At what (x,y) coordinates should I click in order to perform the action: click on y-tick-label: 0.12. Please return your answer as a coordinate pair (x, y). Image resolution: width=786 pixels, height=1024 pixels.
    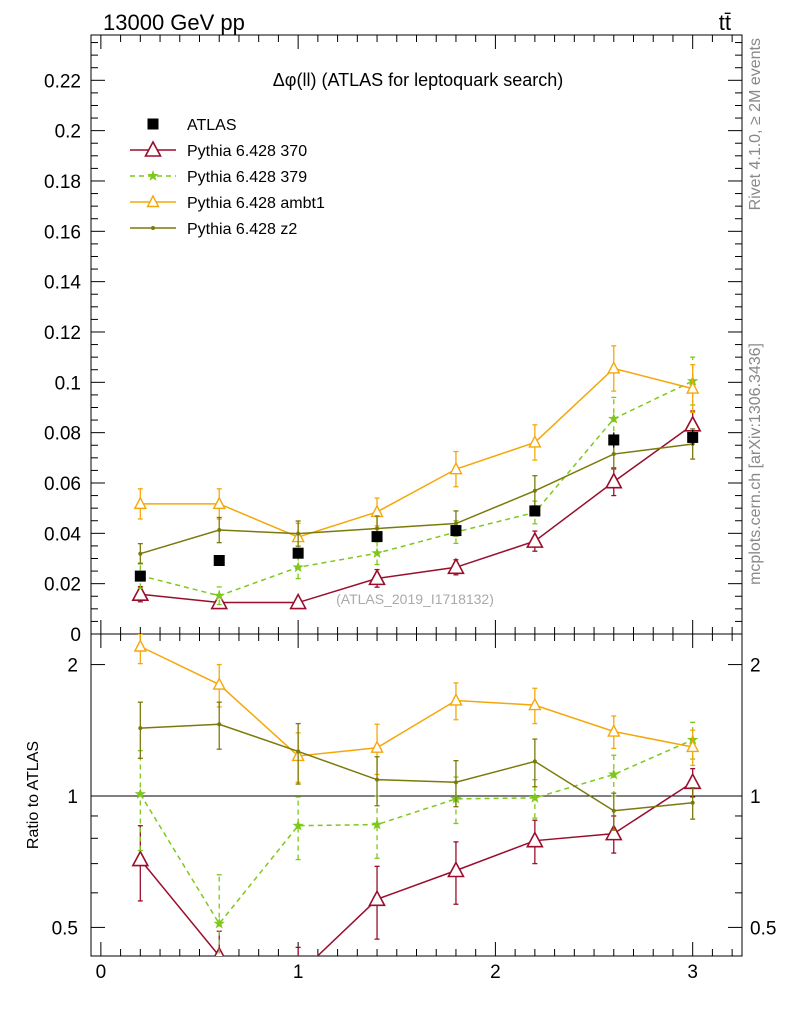
    Looking at the image, I should click on (62, 333).